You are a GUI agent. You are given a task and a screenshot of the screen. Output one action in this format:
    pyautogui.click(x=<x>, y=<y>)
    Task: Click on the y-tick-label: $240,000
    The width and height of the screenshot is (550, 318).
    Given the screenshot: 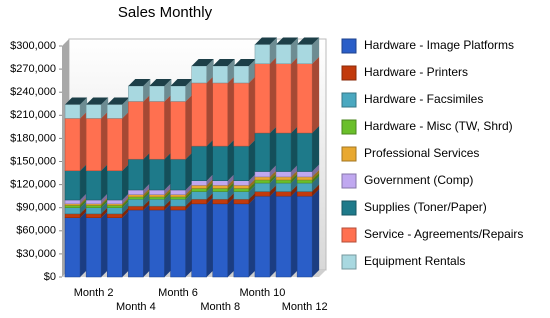 What is the action you would take?
    pyautogui.click(x=33, y=92)
    